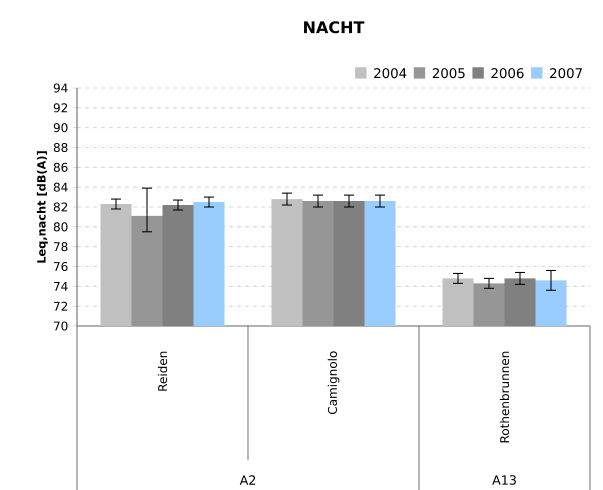 This screenshot has height=490, width=603. I want to click on y-tick-label: 72, so click(61, 306).